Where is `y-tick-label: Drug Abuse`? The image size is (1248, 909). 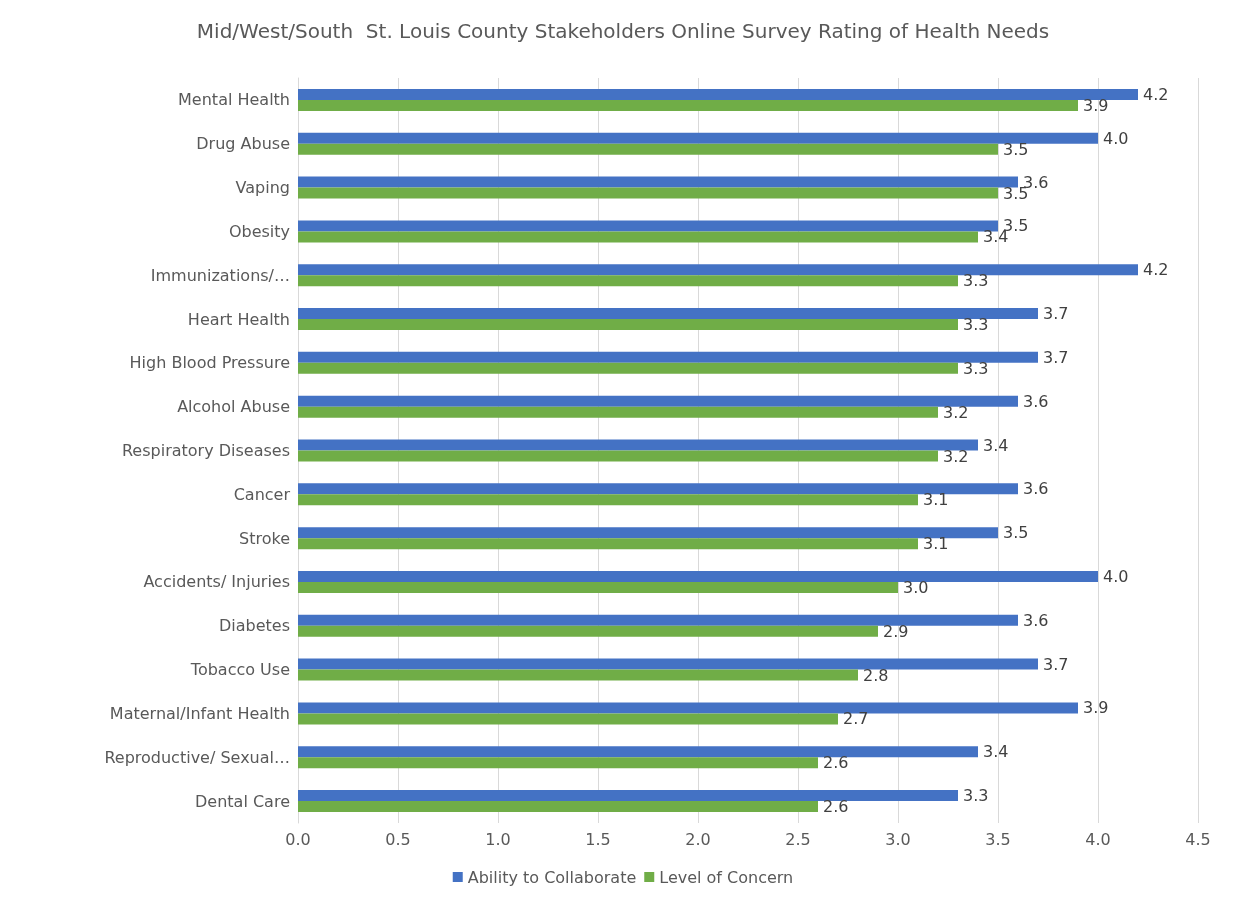
y-tick-label: Drug Abuse is located at coordinates (243, 144).